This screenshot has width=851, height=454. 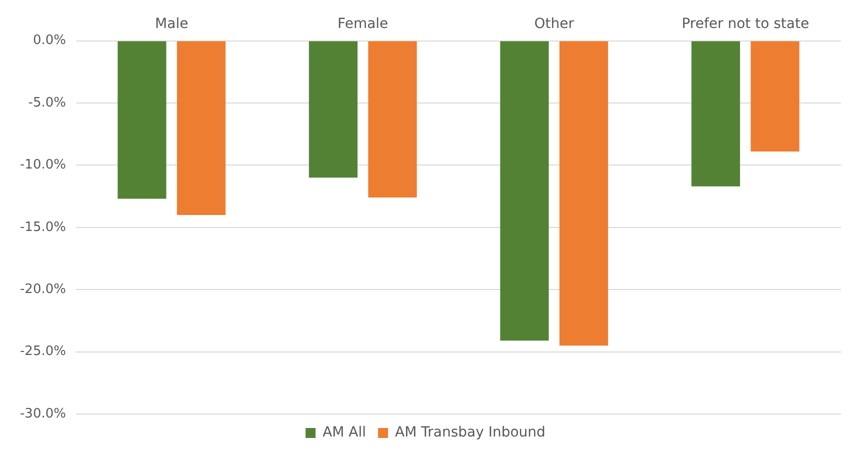 I want to click on y-tick-label: -5.0%, so click(x=47, y=102).